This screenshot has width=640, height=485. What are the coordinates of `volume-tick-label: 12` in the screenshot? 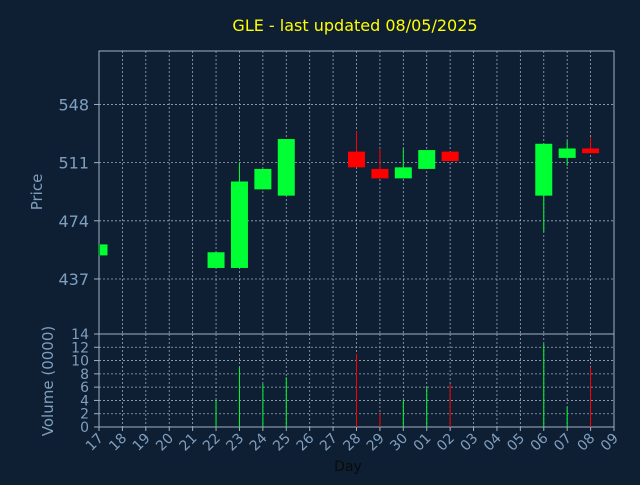 It's located at (80, 348).